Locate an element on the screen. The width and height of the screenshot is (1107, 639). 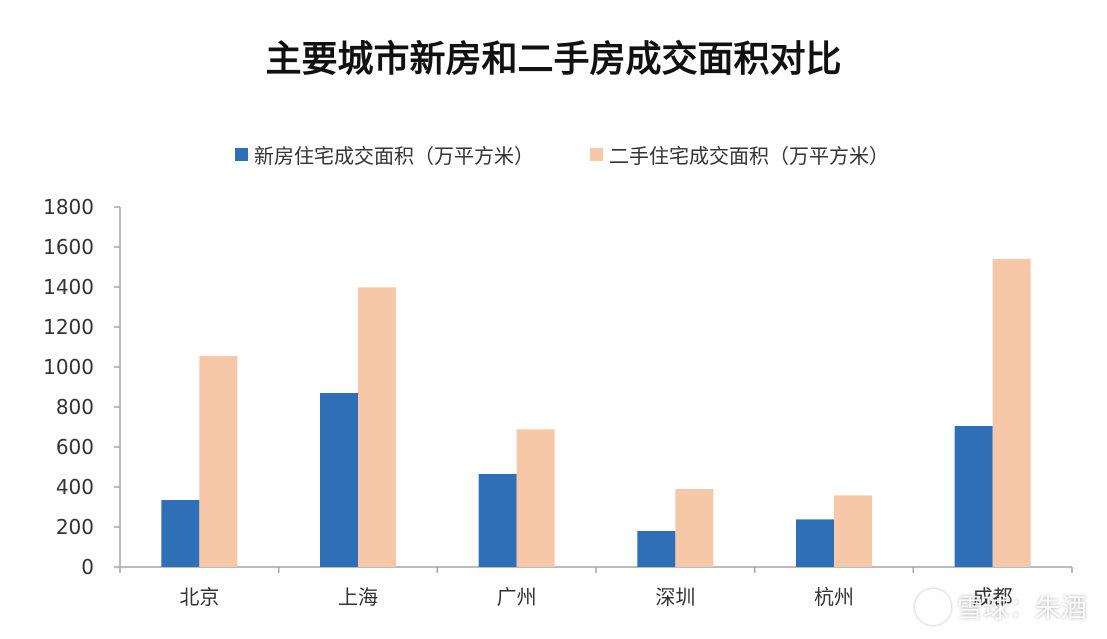
y-tick-label: 1800 is located at coordinates (68, 207).